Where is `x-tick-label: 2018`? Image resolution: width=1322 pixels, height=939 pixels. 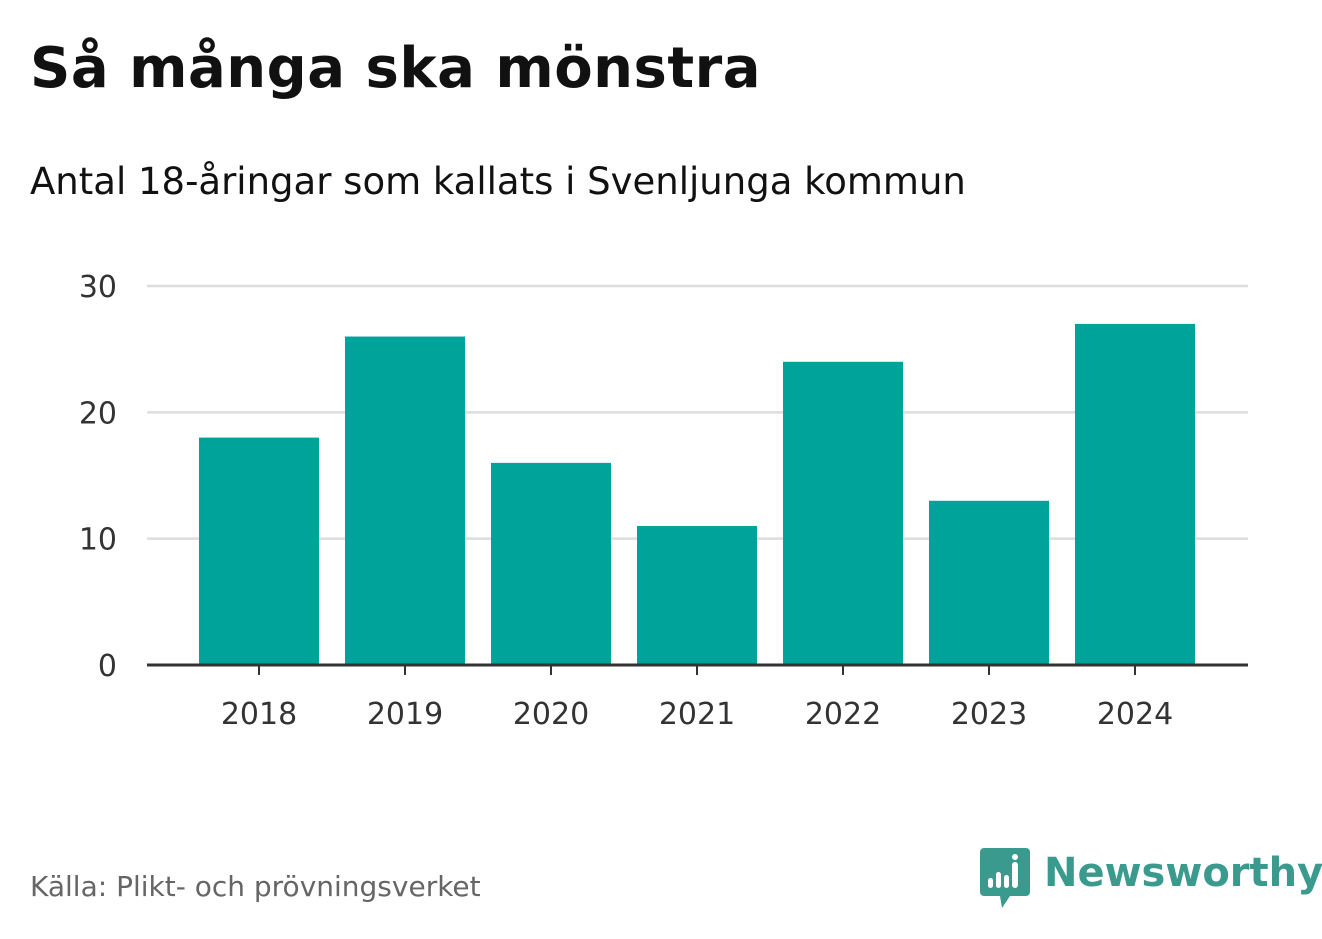 x-tick-label: 2018 is located at coordinates (259, 714).